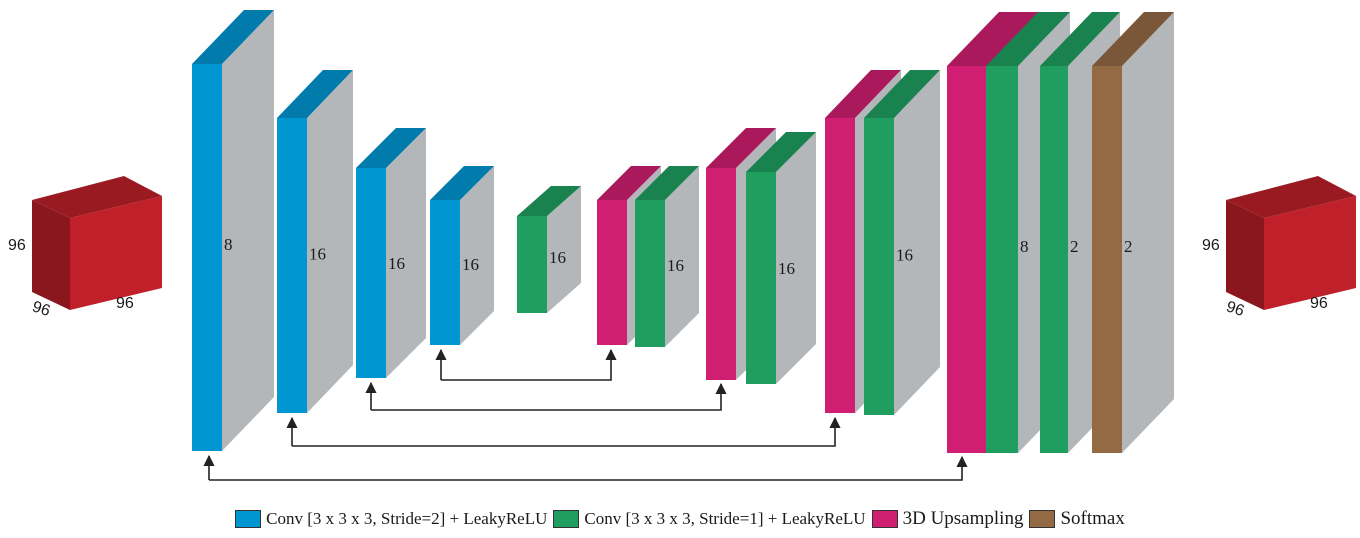  I want to click on skip-connections, so click(585, 414).